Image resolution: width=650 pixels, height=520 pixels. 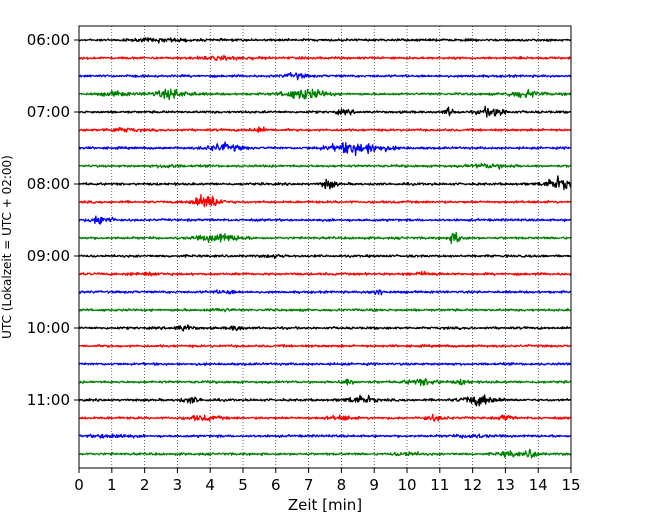 What do you see at coordinates (570, 485) in the screenshot?
I see `x-tick-label: 15` at bounding box center [570, 485].